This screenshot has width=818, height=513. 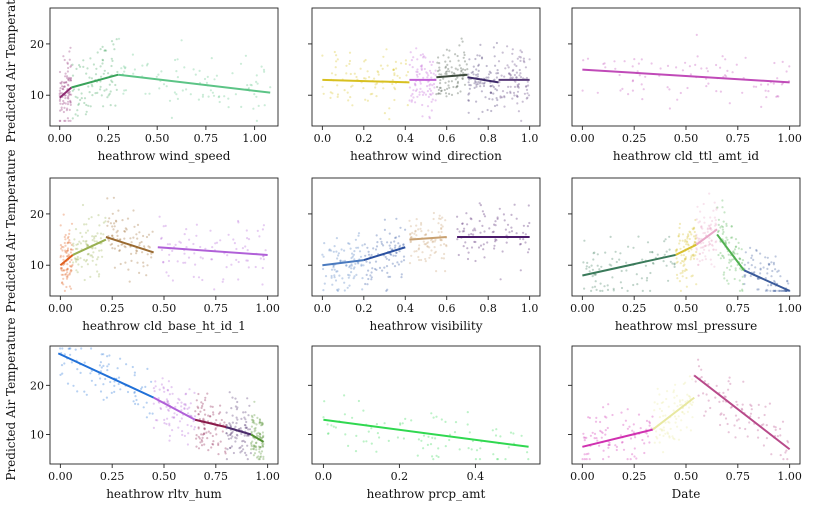 What do you see at coordinates (406, 138) in the screenshot?
I see `x-tick-label: 0.4` at bounding box center [406, 138].